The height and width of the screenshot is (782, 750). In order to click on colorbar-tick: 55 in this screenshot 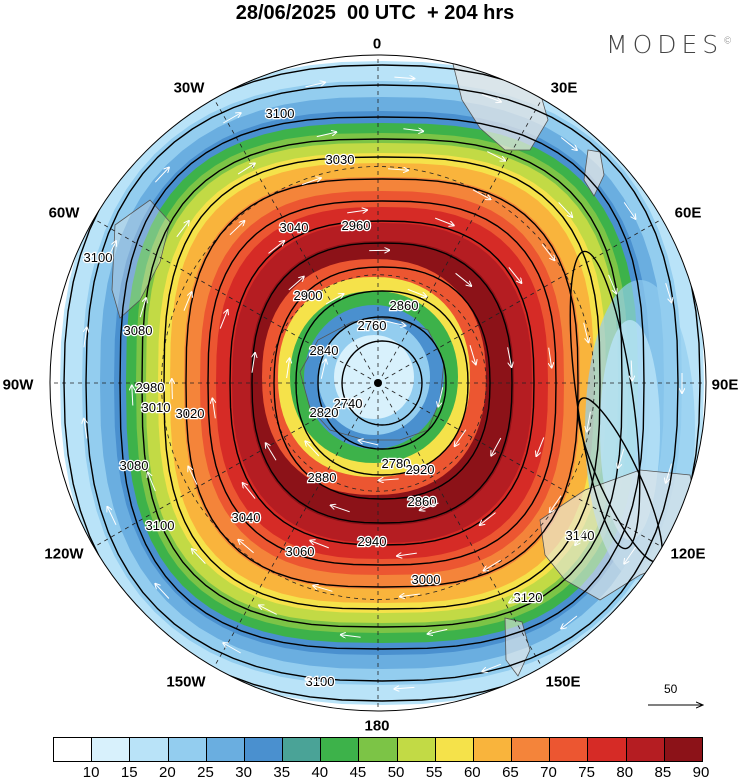, I will do `click(434, 772)`.